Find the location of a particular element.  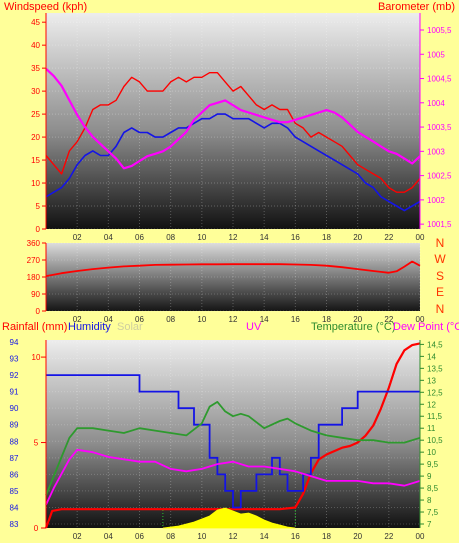

y-left-tick-label: 25 is located at coordinates (35, 114).